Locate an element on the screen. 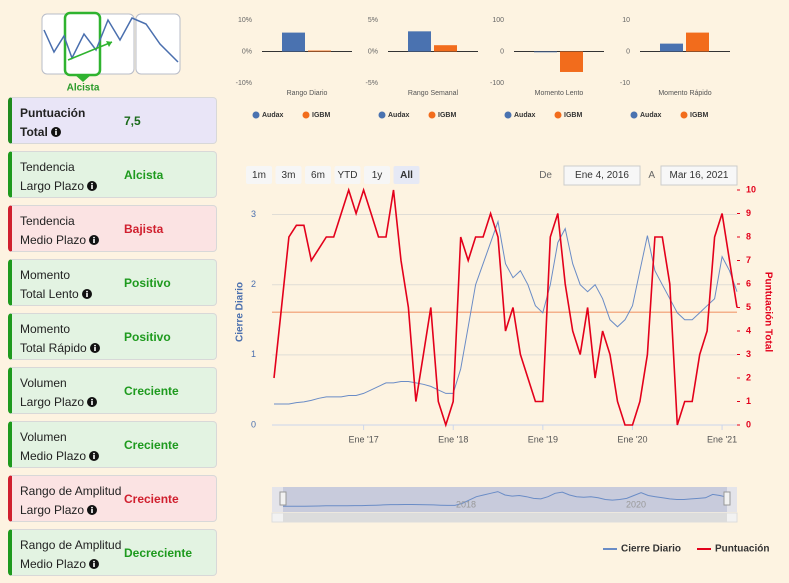 The image size is (789, 583). card-value: Bajista is located at coordinates (144, 228).